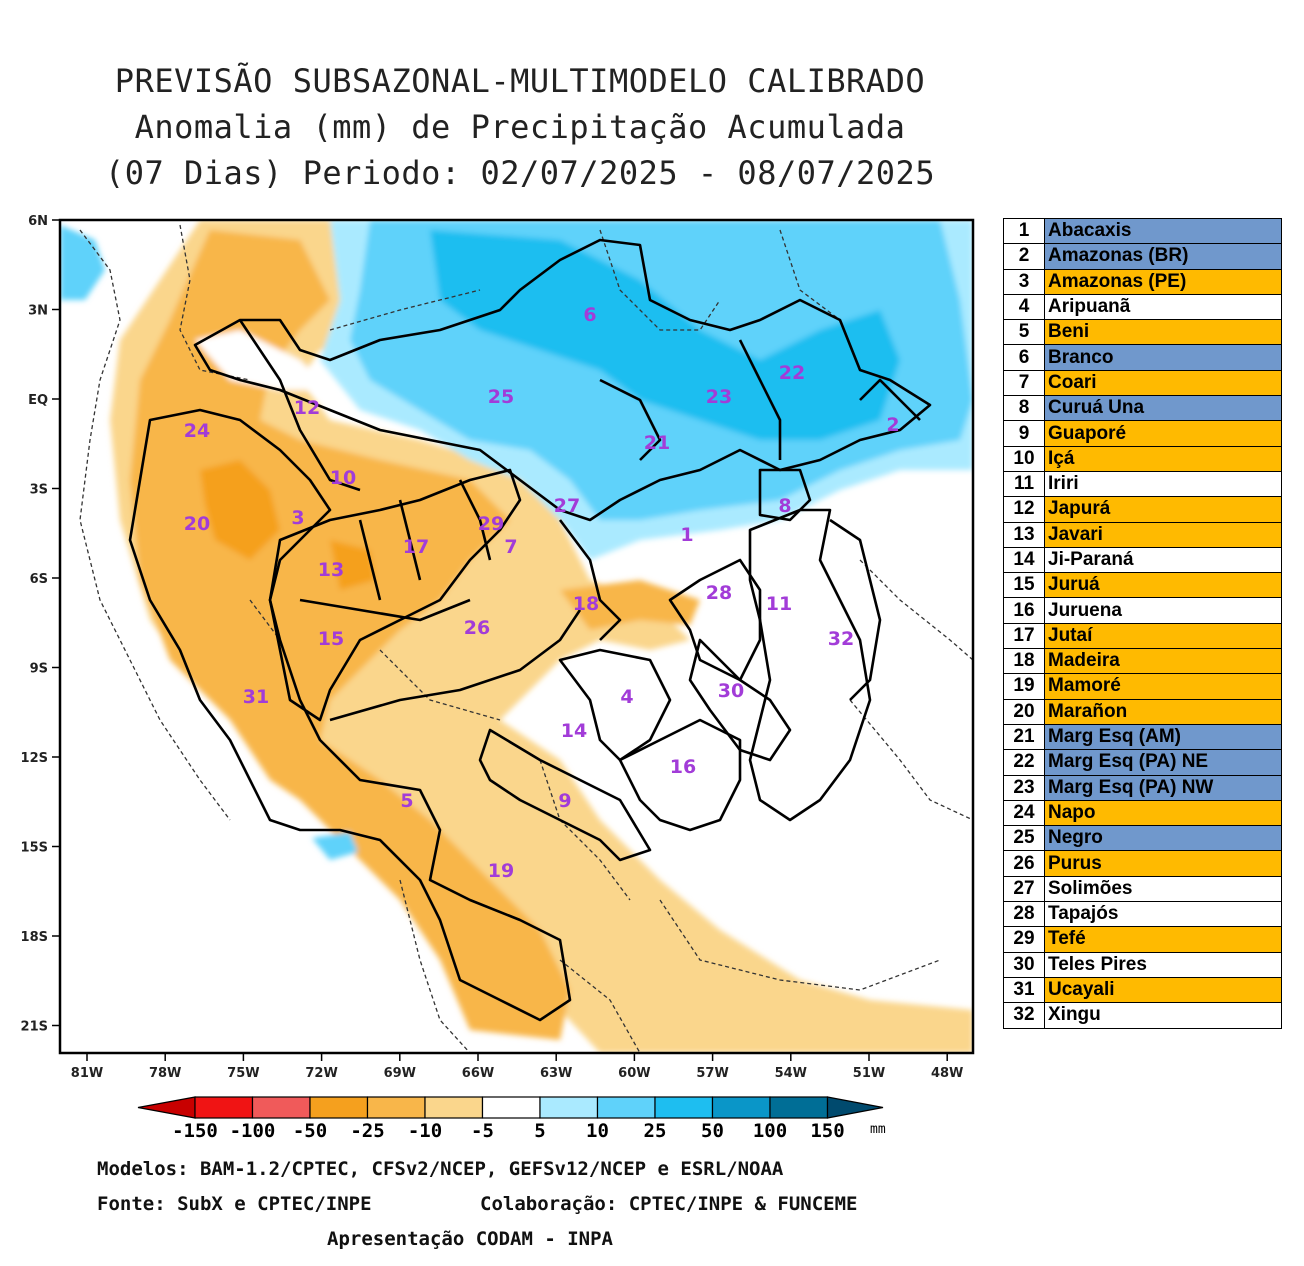  I want to click on legend-row: 30 Teles Pires, so click(1142, 964).